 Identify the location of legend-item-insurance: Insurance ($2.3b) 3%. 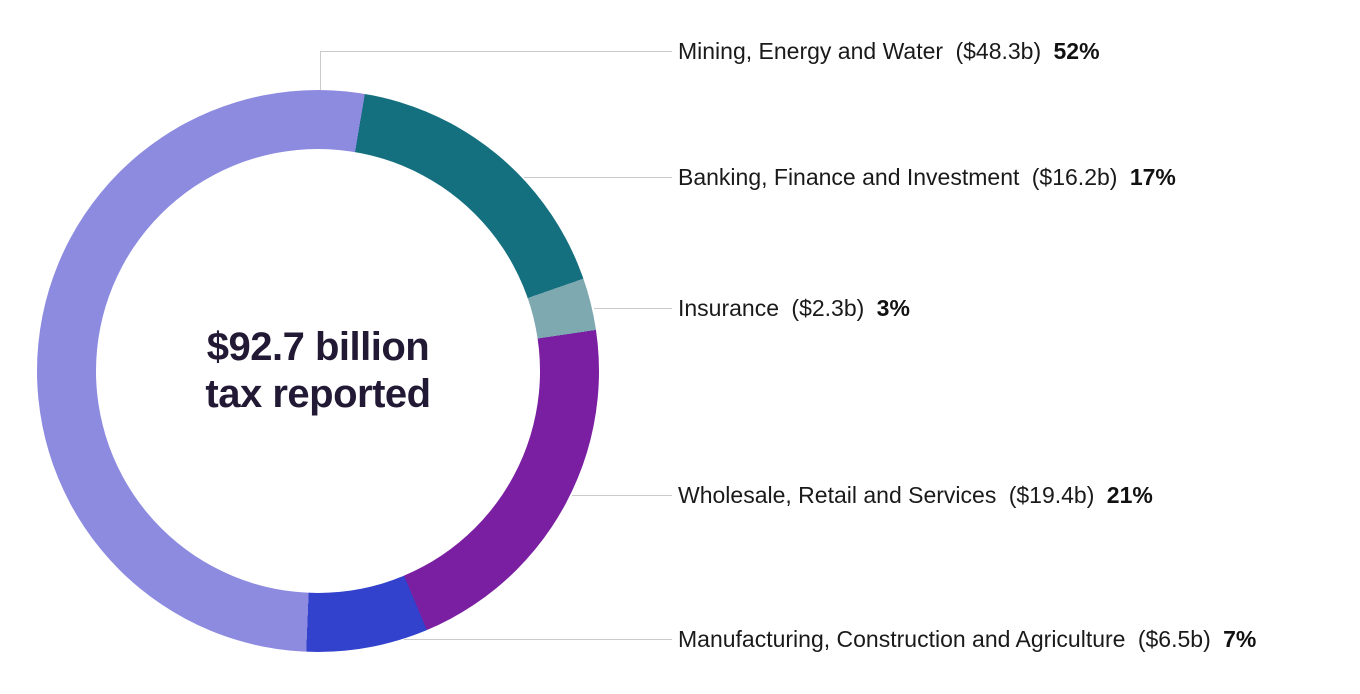
(794, 308).